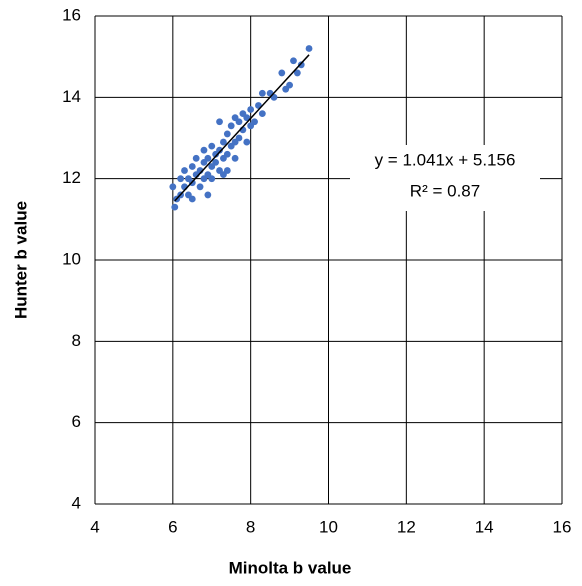 The height and width of the screenshot is (586, 582). What do you see at coordinates (562, 526) in the screenshot?
I see `x-tick-label: 16` at bounding box center [562, 526].